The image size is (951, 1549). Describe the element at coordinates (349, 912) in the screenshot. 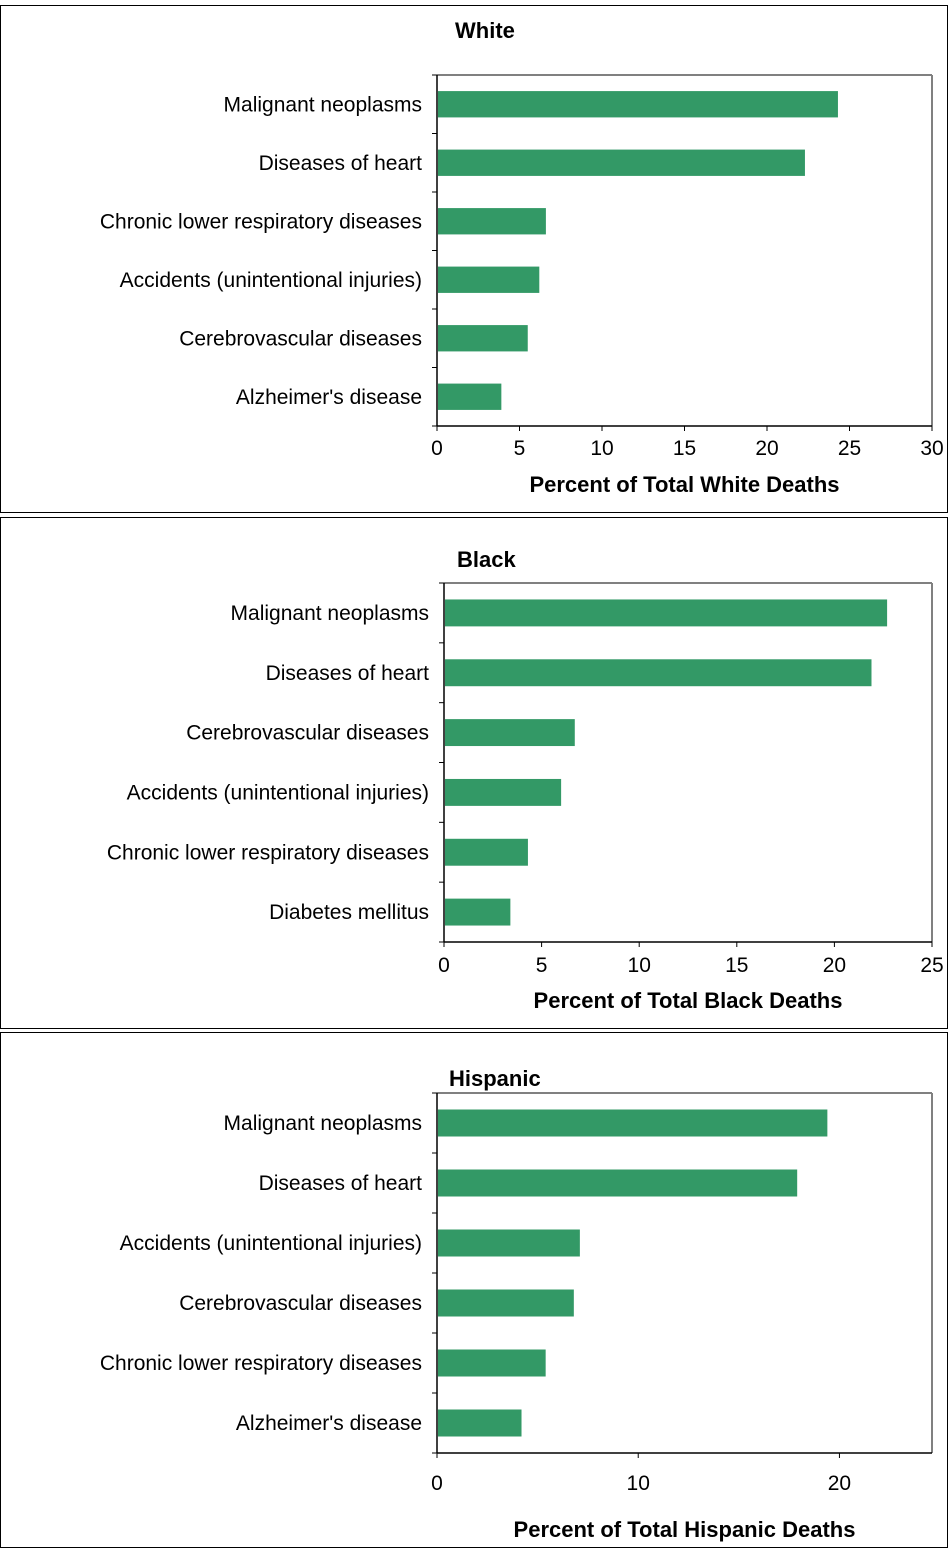

I see `category-label: Diabetes mellitus` at that location.